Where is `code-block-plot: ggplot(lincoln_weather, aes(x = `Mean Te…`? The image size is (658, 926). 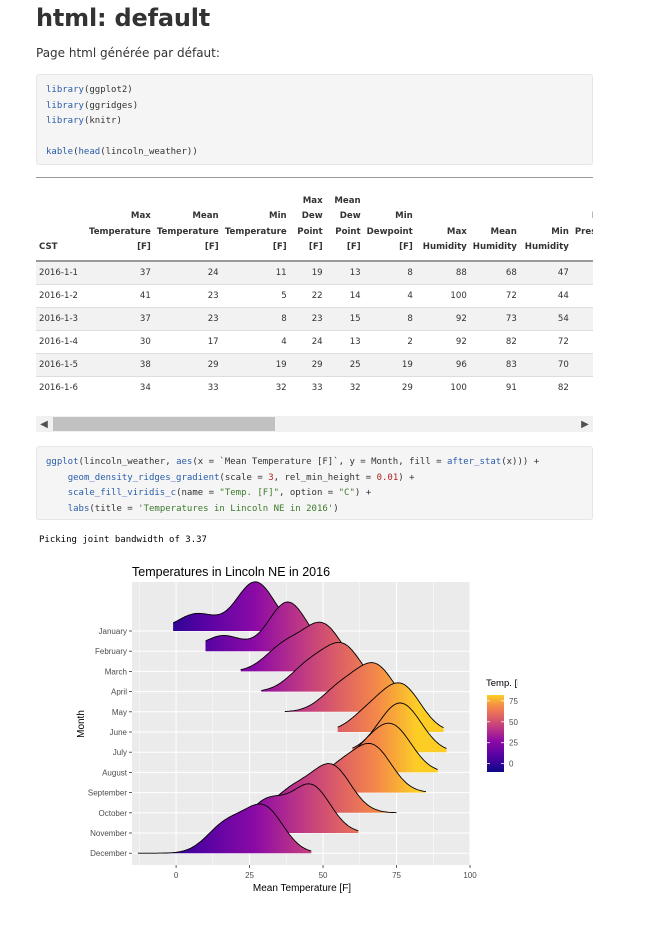
code-block-plot: ggplot(lincoln_weather, aes(x = `Mean Te… is located at coordinates (314, 483).